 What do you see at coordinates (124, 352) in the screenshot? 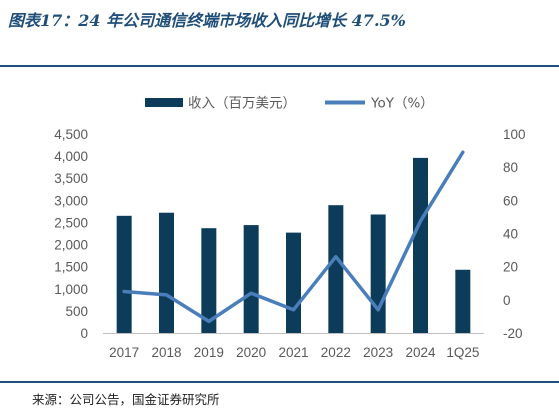
I see `x-axis-tick-label: 2017` at bounding box center [124, 352].